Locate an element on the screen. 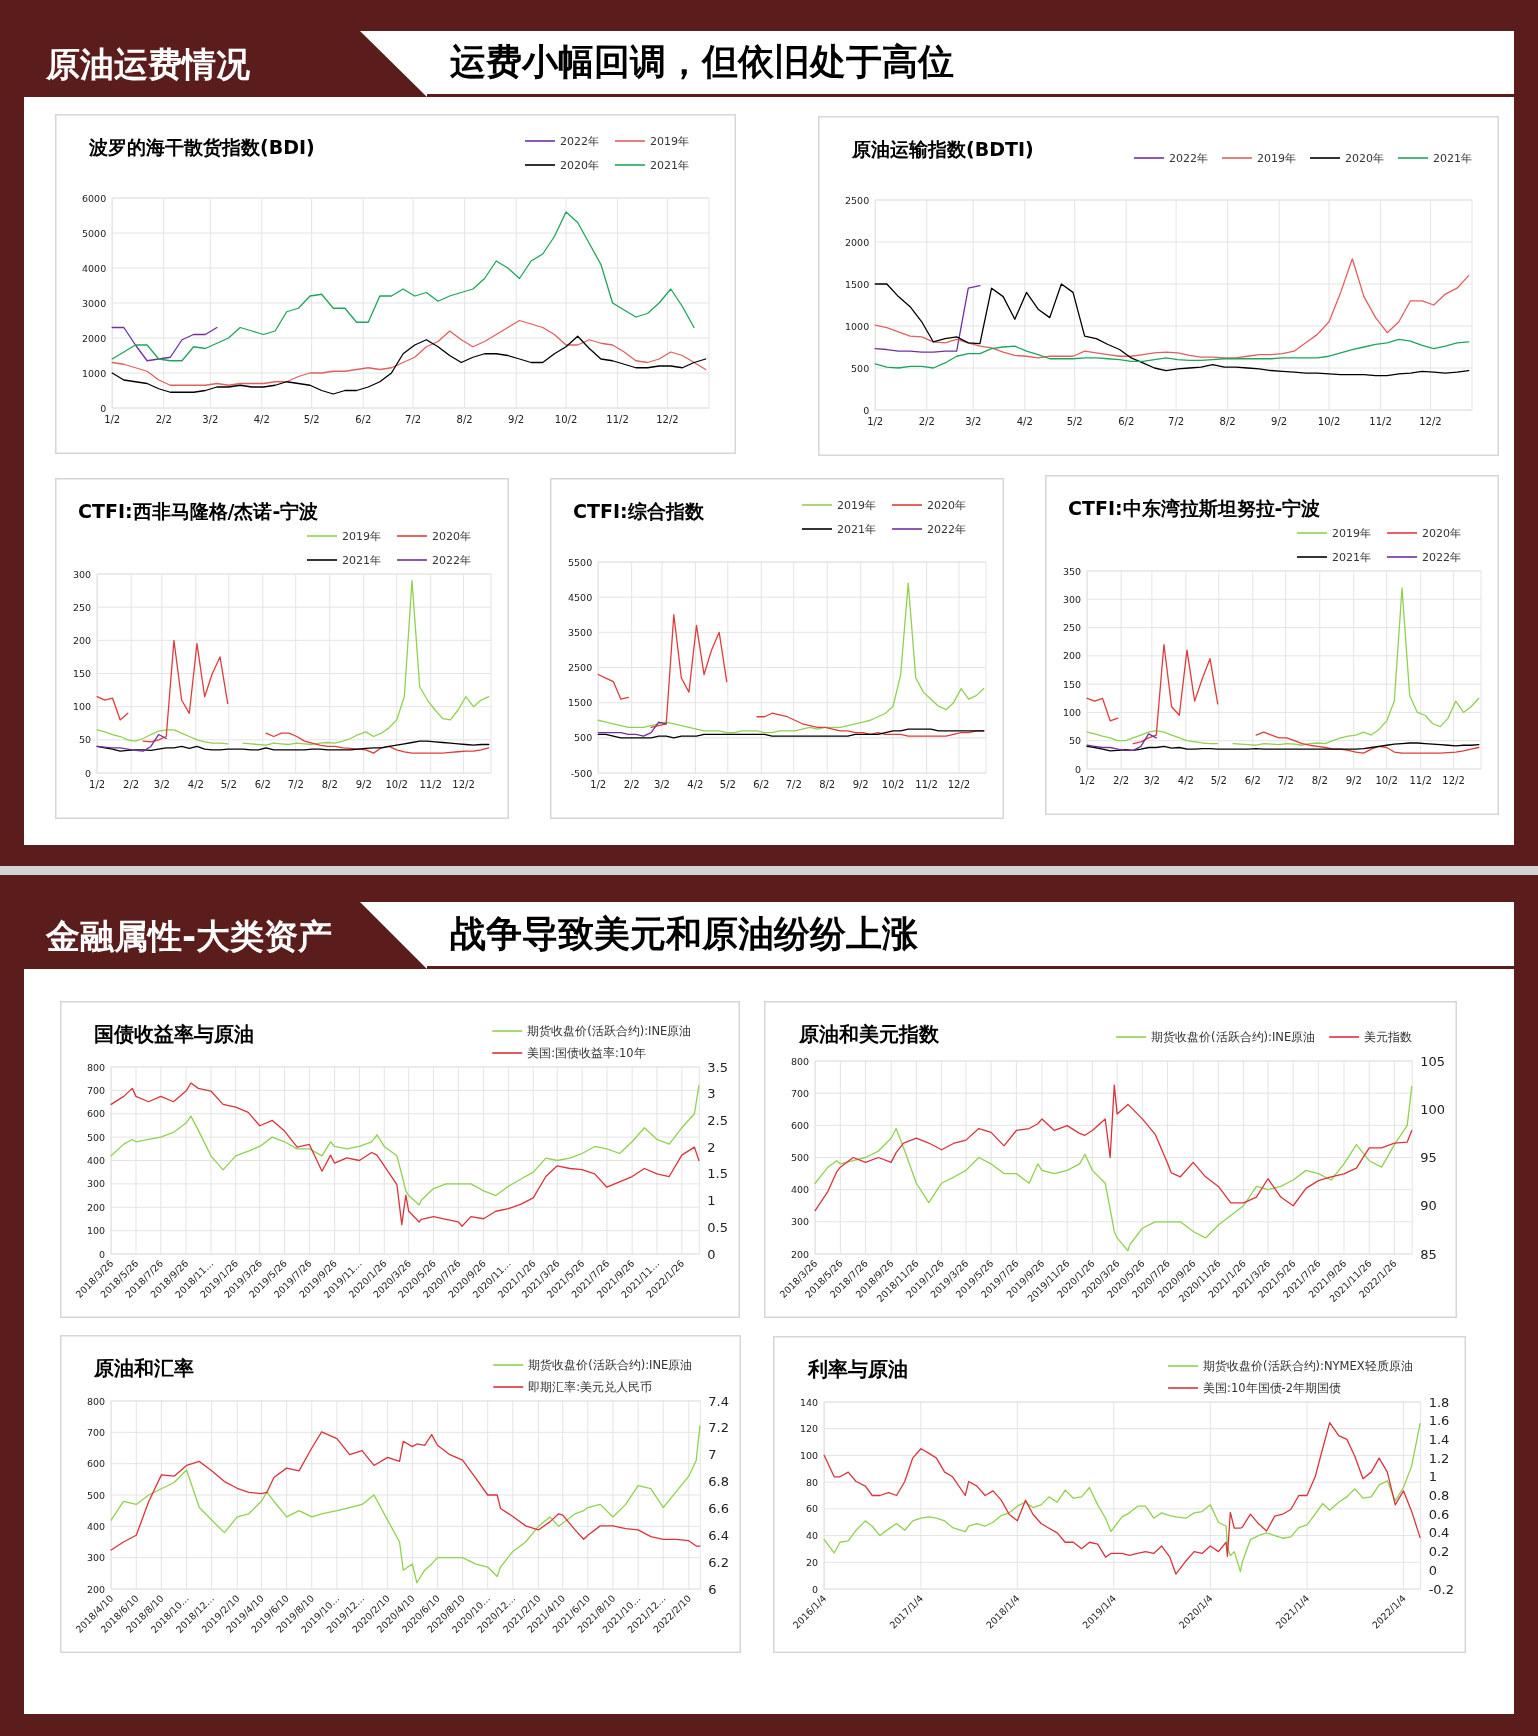  y-tick-label: 3000 is located at coordinates (94, 303).